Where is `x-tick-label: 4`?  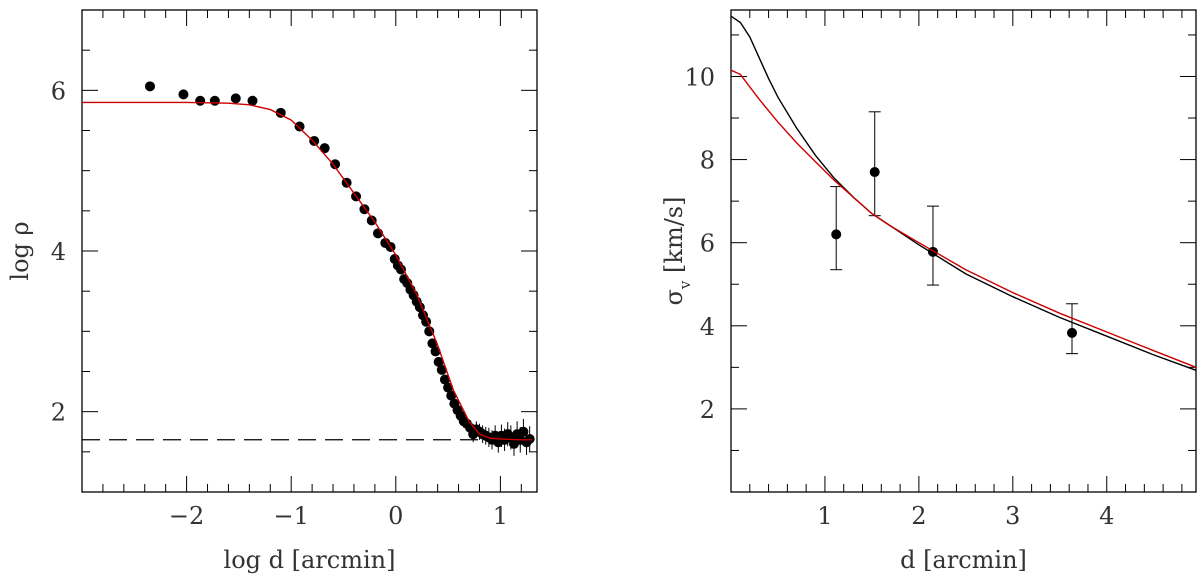
x-tick-label: 4 is located at coordinates (1106, 516).